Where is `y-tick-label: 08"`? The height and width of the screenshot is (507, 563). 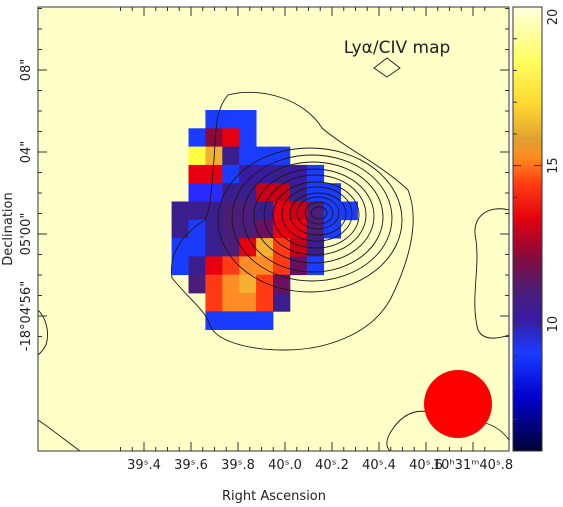
y-tick-label: 08" is located at coordinates (26, 70).